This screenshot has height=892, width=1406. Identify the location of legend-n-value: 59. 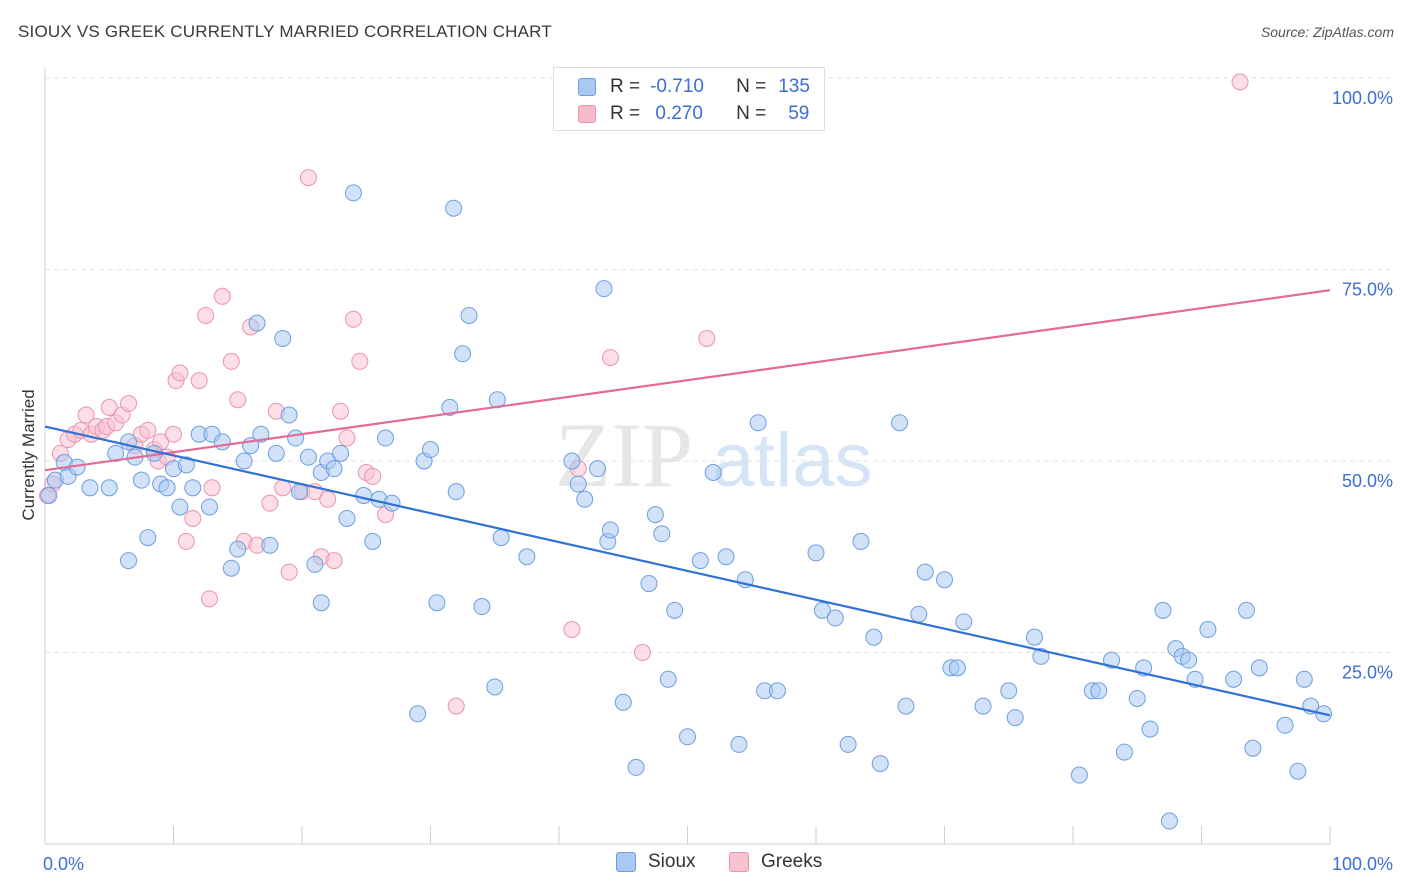
(799, 113).